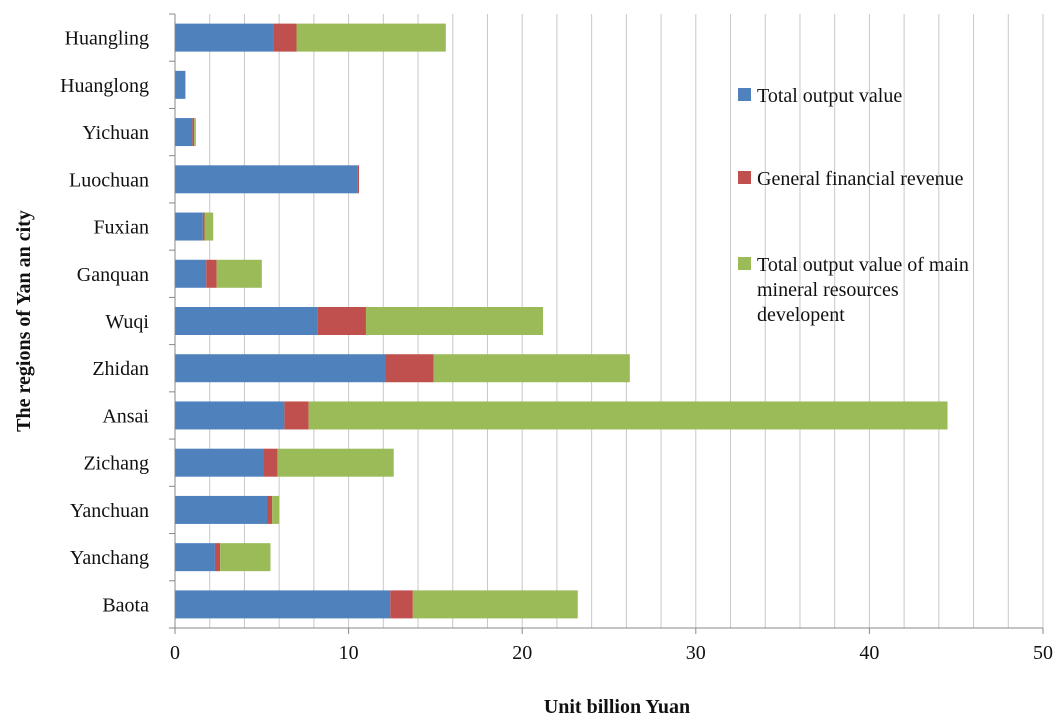 The image size is (1054, 723). What do you see at coordinates (869, 653) in the screenshot?
I see `x-tick-label: 40` at bounding box center [869, 653].